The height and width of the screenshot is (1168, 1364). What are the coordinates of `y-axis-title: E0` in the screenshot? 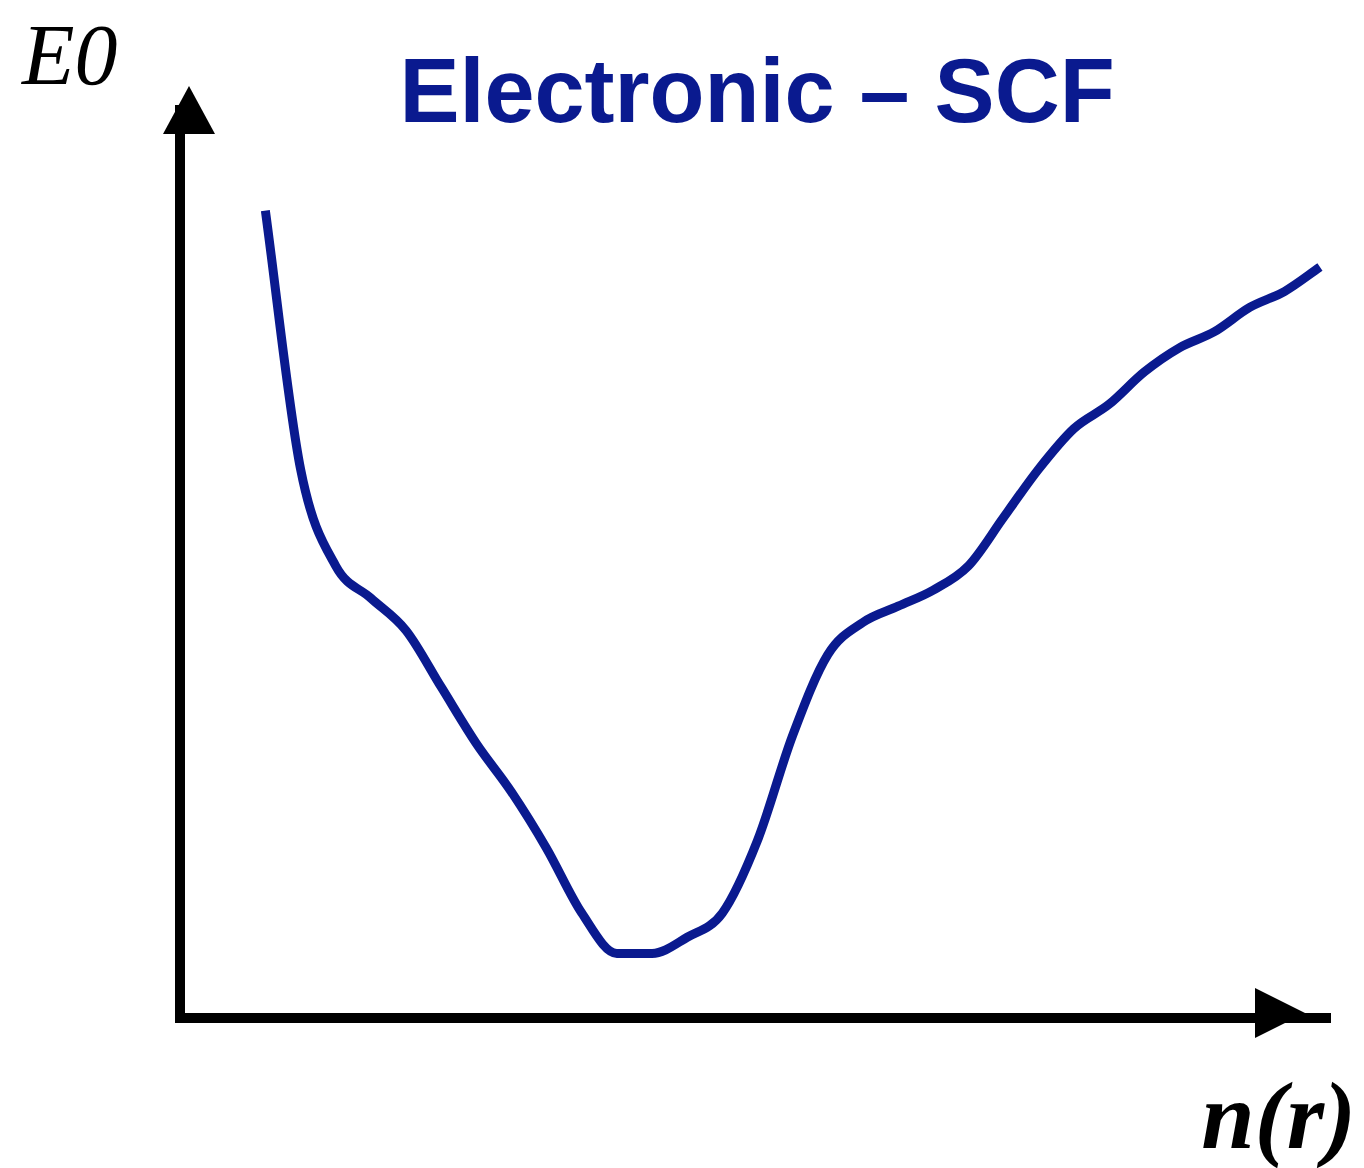 It's located at (70, 55).